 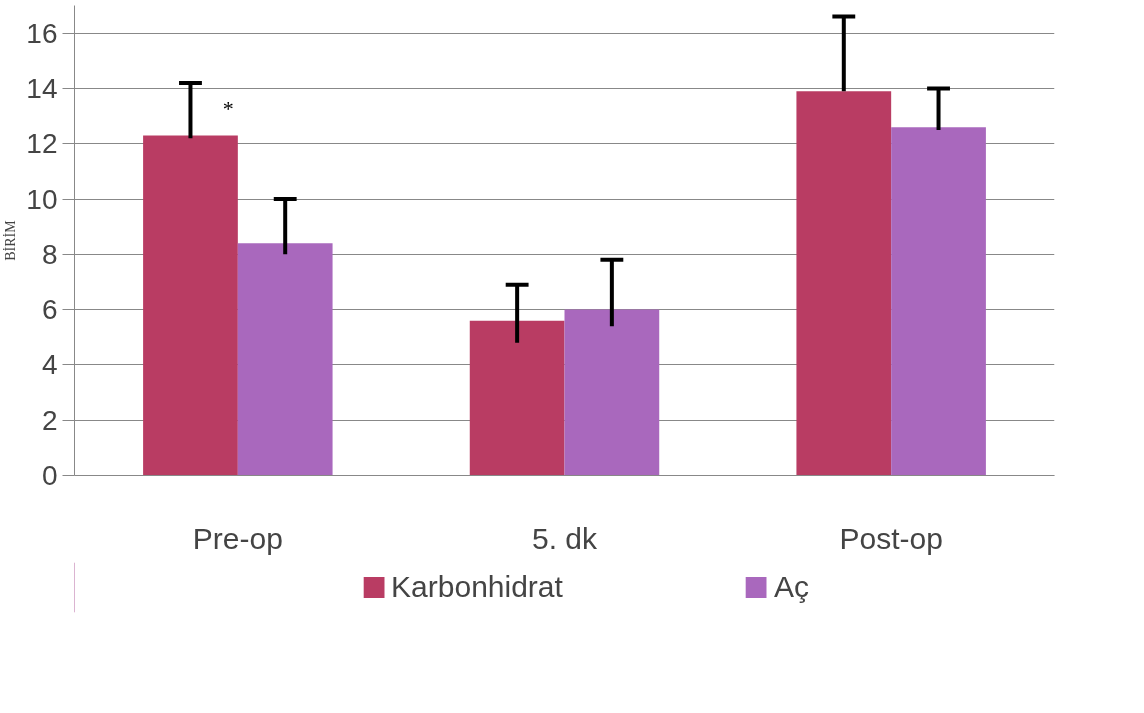 What do you see at coordinates (42, 33) in the screenshot?
I see `y-tick-label: 16` at bounding box center [42, 33].